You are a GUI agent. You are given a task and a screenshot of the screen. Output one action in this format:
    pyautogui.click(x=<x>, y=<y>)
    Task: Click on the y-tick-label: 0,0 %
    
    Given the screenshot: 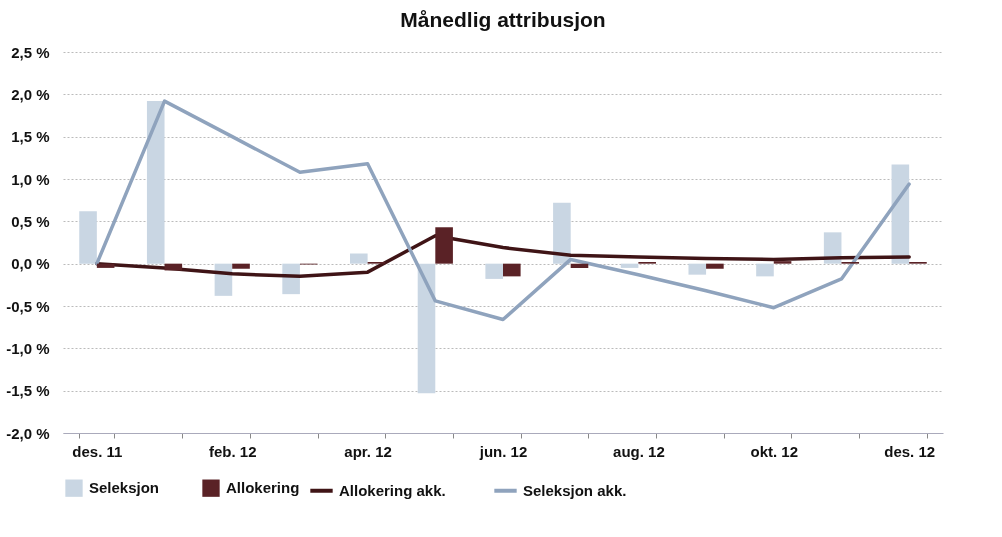 What is the action you would take?
    pyautogui.click(x=30, y=264)
    